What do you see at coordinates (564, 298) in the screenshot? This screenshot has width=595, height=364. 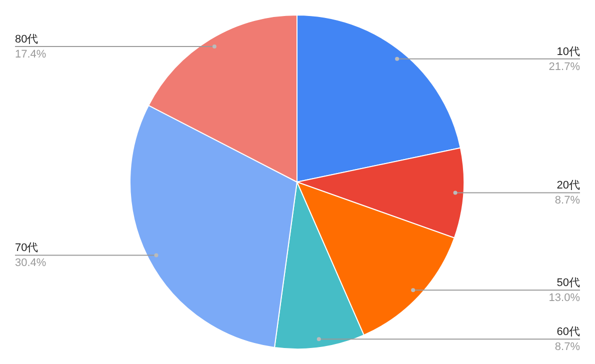 I see `data-label: 13.0%` at bounding box center [564, 298].